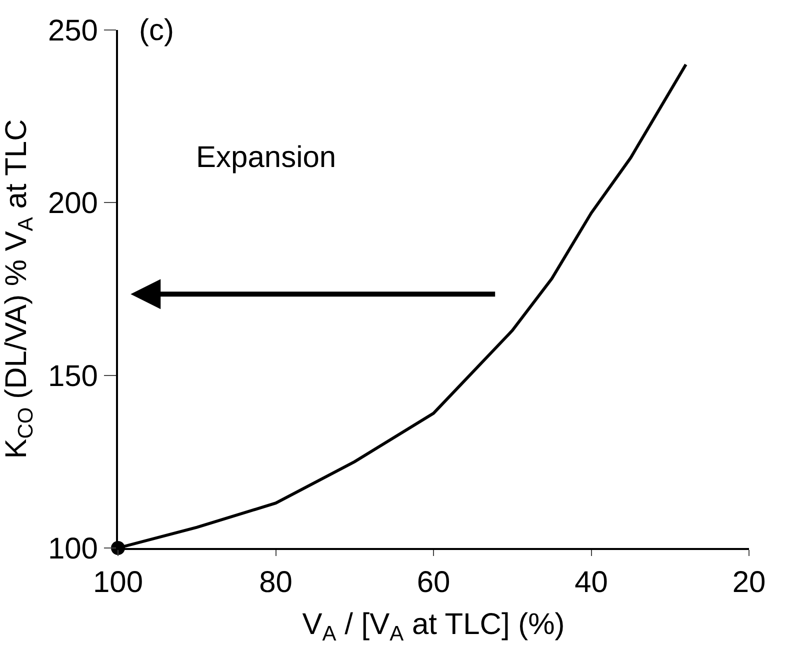 The image size is (789, 658). Describe the element at coordinates (73, 549) in the screenshot. I see `y-tick-label: 100` at that location.